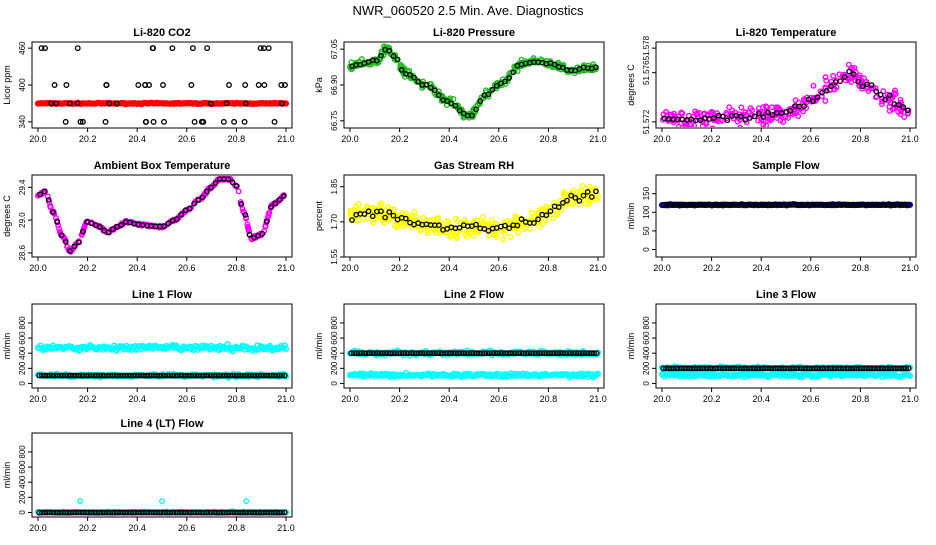 The width and height of the screenshot is (936, 545). What do you see at coordinates (334, 186) in the screenshot?
I see `y-tick-label: 1.85` at bounding box center [334, 186].